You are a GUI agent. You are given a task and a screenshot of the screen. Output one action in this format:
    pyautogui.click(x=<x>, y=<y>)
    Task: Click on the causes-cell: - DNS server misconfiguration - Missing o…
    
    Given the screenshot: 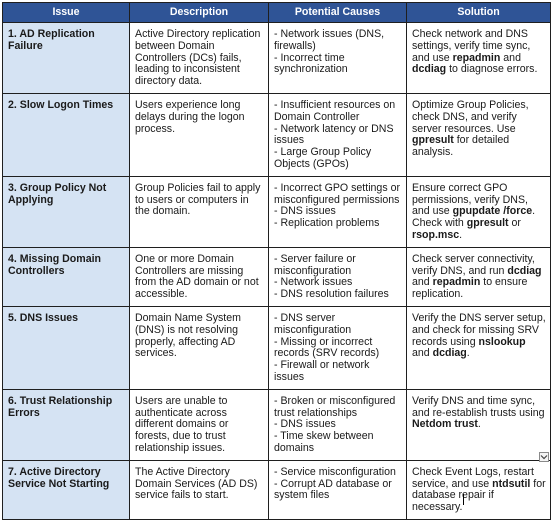 What is the action you would take?
    pyautogui.click(x=337, y=347)
    